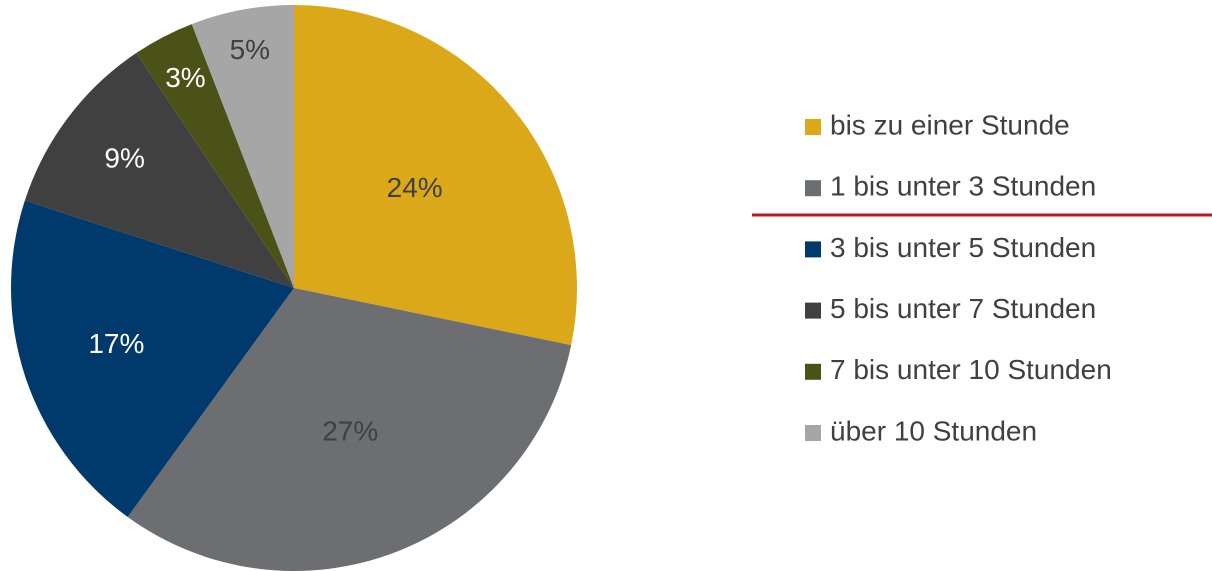  What do you see at coordinates (124, 157) in the screenshot?
I see `data-label: 9%` at bounding box center [124, 157].